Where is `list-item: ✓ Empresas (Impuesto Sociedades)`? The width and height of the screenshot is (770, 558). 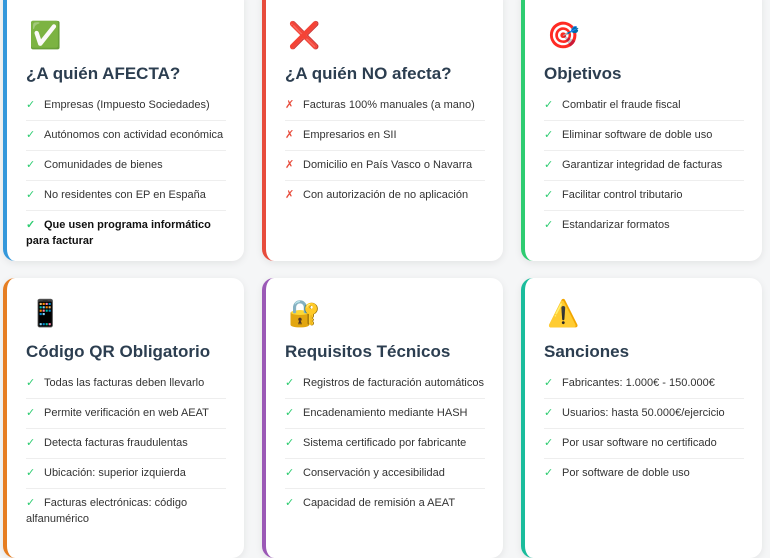
list-item: ✓ Empresas (Impuesto Sociedades) is located at coordinates (126, 106).